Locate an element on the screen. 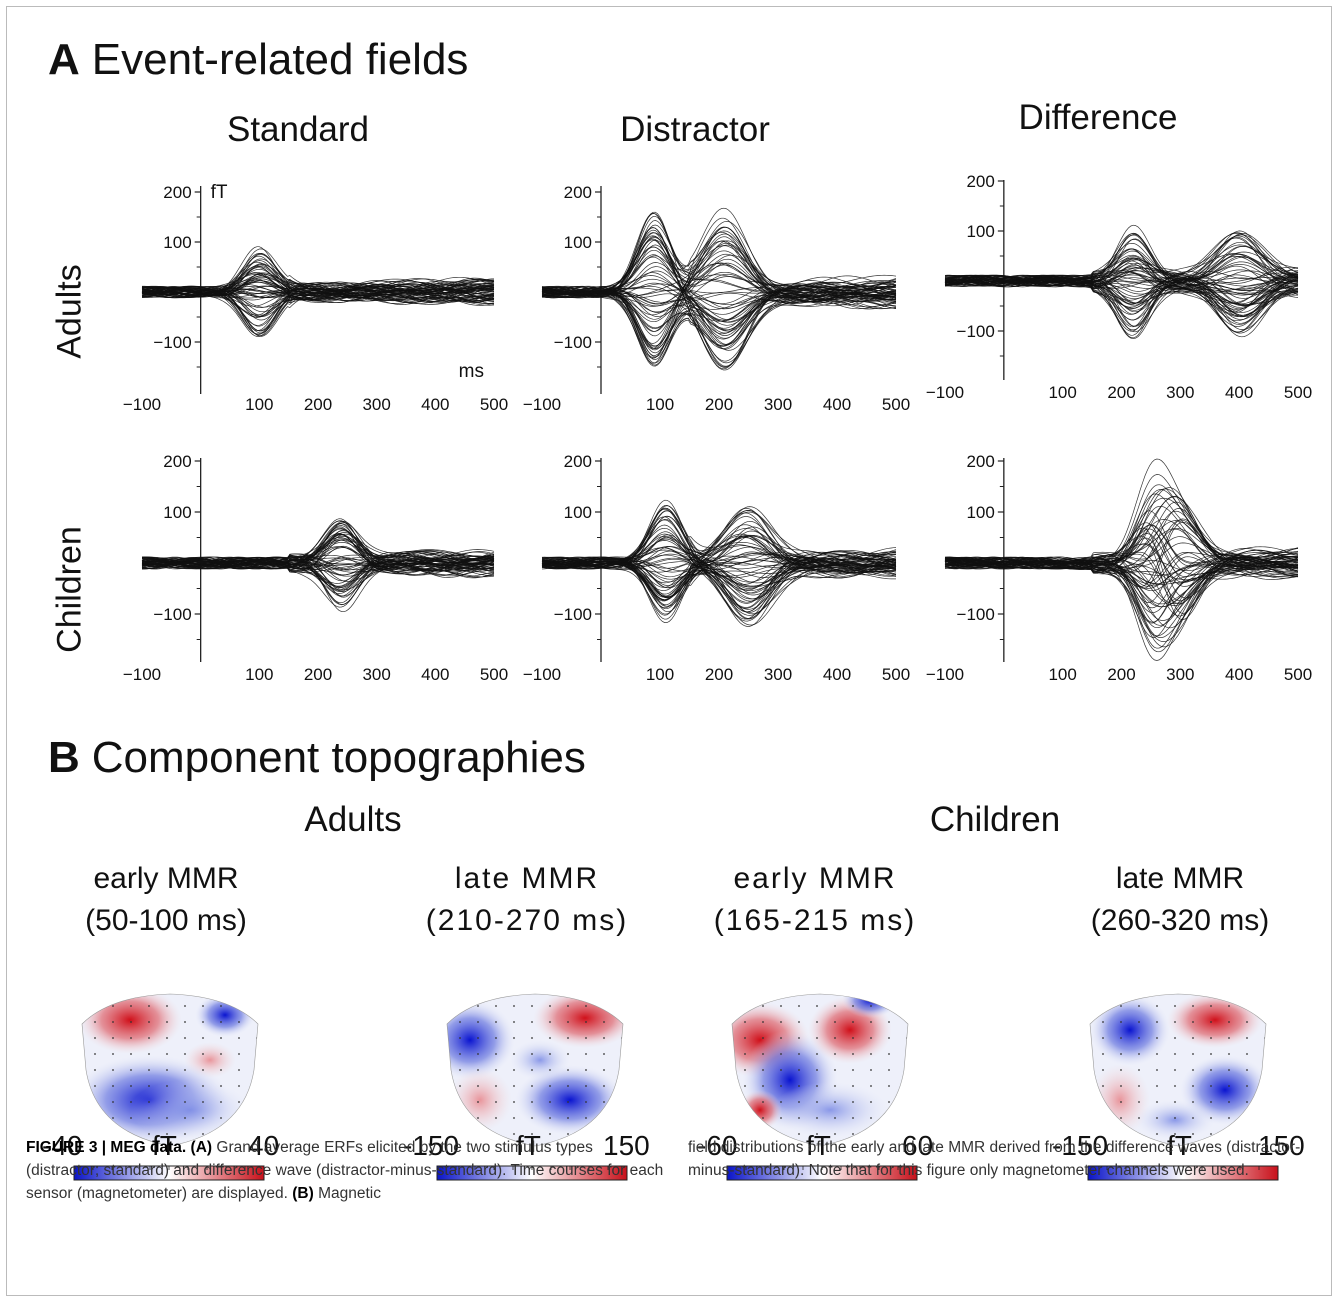  x-tick-label: −100 is located at coordinates (945, 392).